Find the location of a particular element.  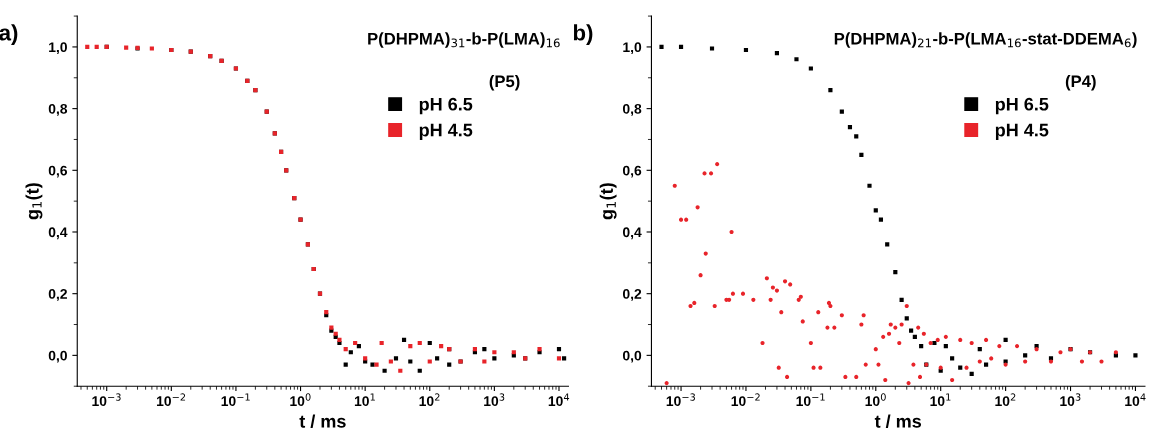

text: P(DHPMA)$_{21}$-b-P(LMA$_{16}$-stat-DDEMA$_{6}$) is located at coordinates (985, 40).